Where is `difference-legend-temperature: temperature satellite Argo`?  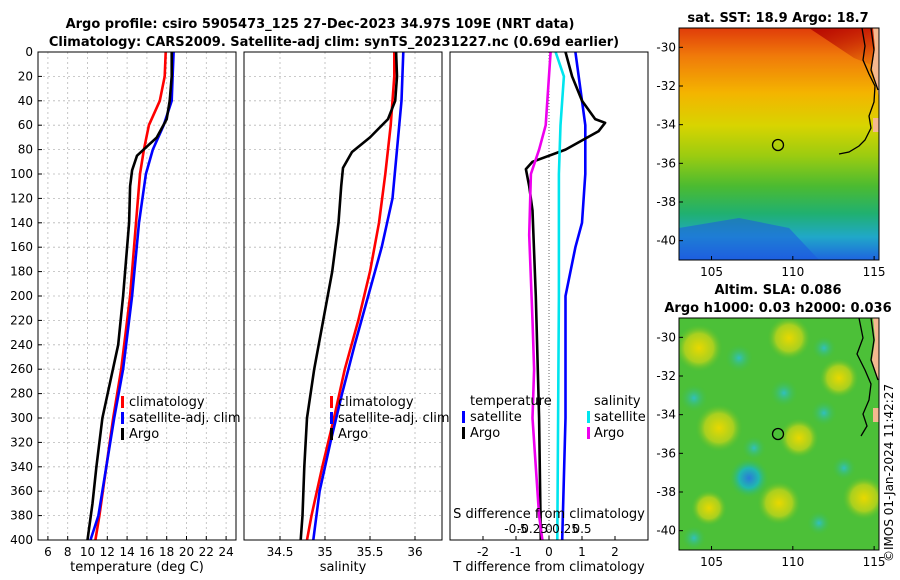
difference-legend-temperature: temperature satellite Argo is located at coordinates (507, 417).